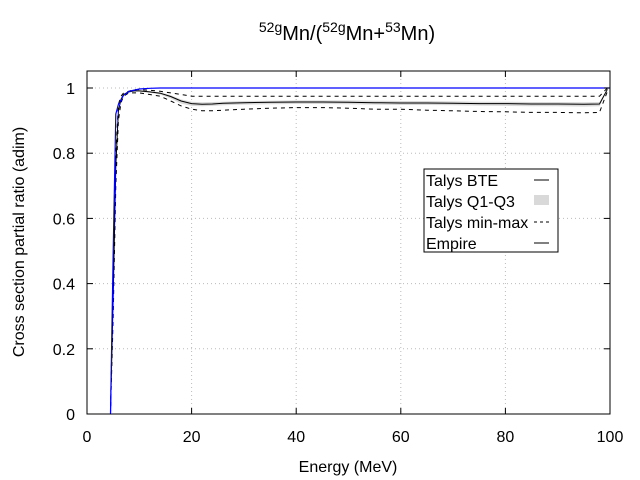 The width and height of the screenshot is (640, 480). I want to click on x-tick-label: 60, so click(401, 437).